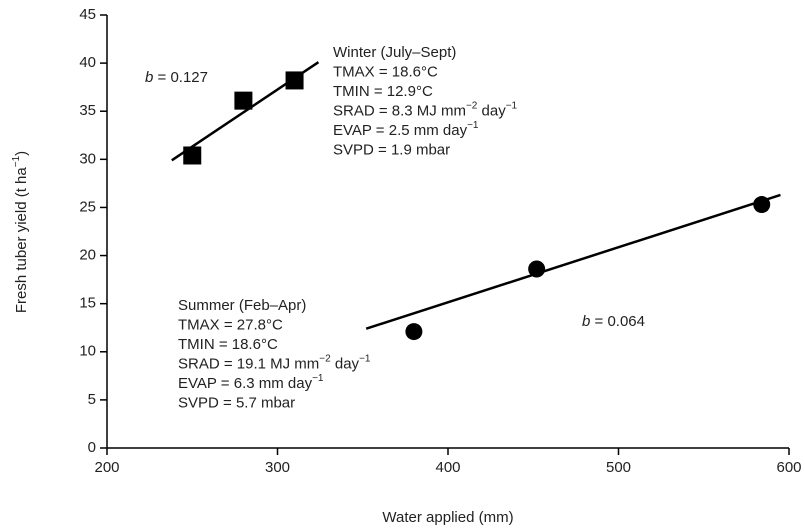 This screenshot has width=805, height=529. I want to click on condition-label: SVPD = 5.7 mbar, so click(236, 402).